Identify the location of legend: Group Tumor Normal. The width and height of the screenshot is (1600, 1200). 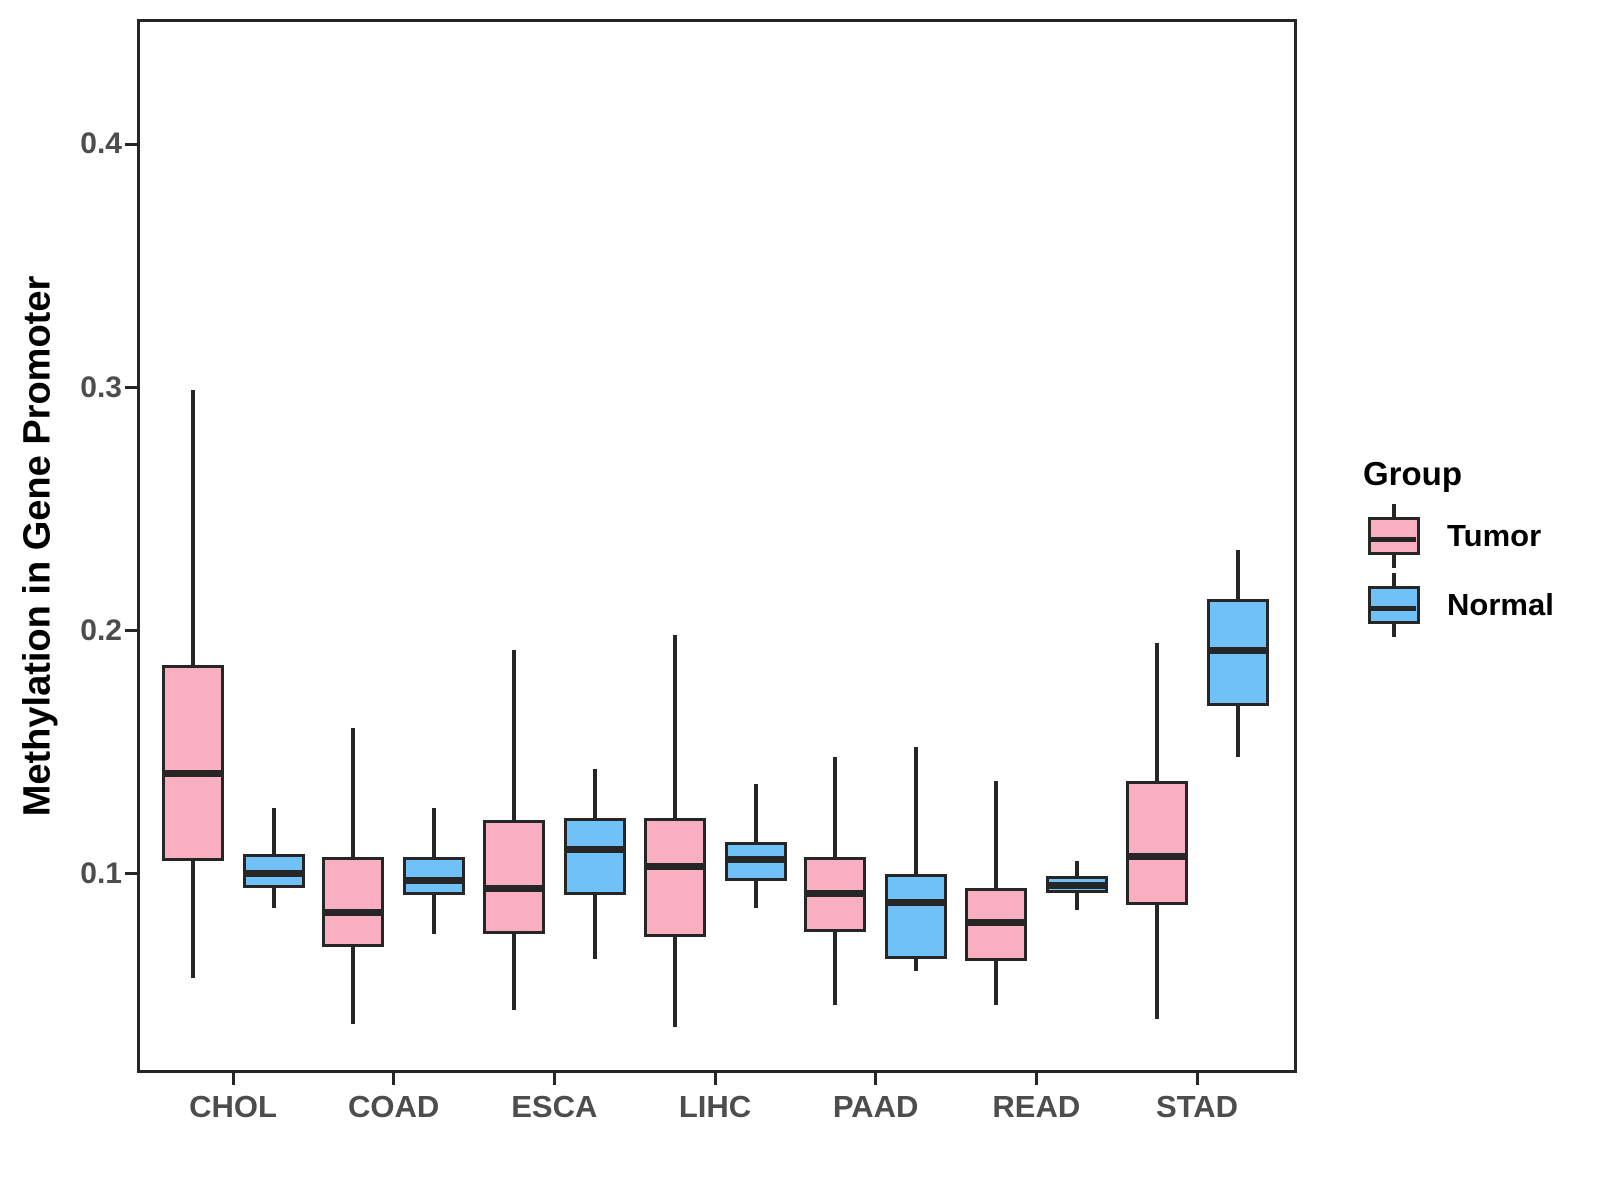
(1472, 565).